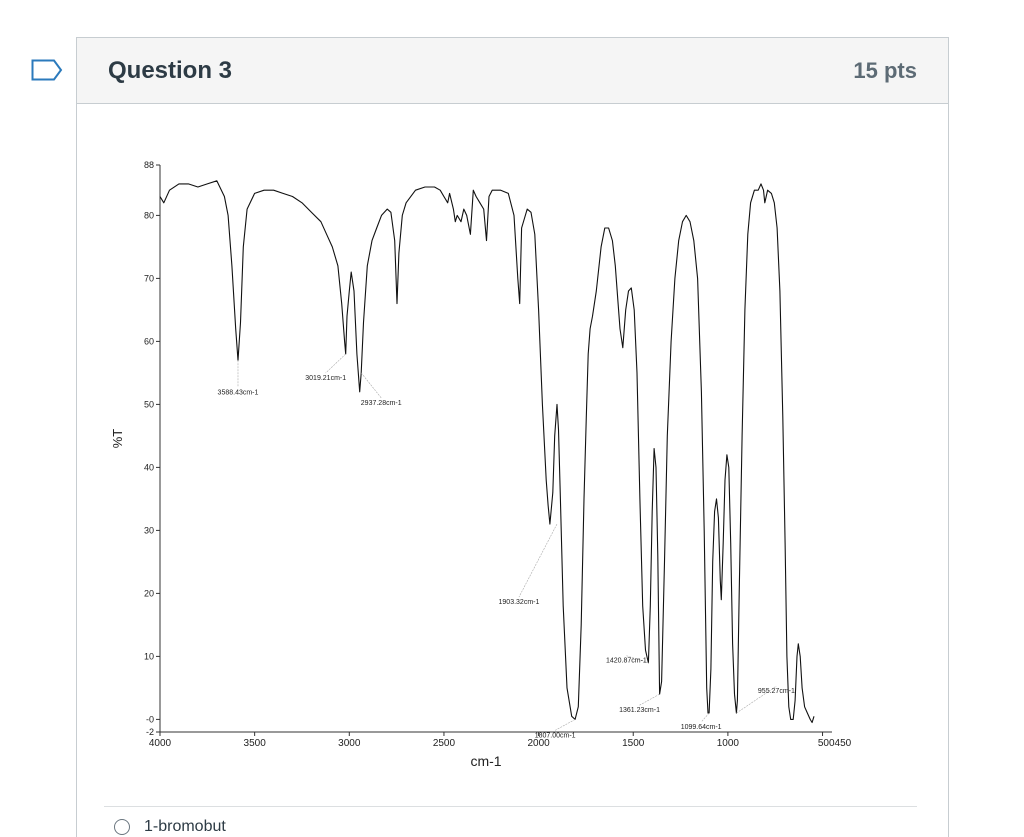  What do you see at coordinates (47, 70) in the screenshot?
I see `flag-question-icon` at bounding box center [47, 70].